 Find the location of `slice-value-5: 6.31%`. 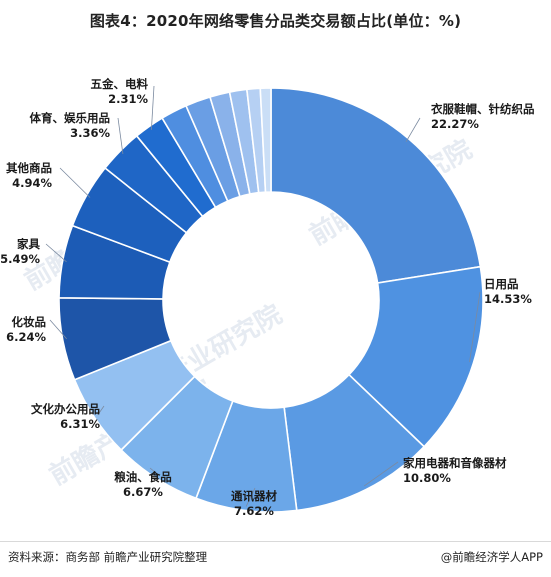

slice-value-5: 6.31% is located at coordinates (80, 424).